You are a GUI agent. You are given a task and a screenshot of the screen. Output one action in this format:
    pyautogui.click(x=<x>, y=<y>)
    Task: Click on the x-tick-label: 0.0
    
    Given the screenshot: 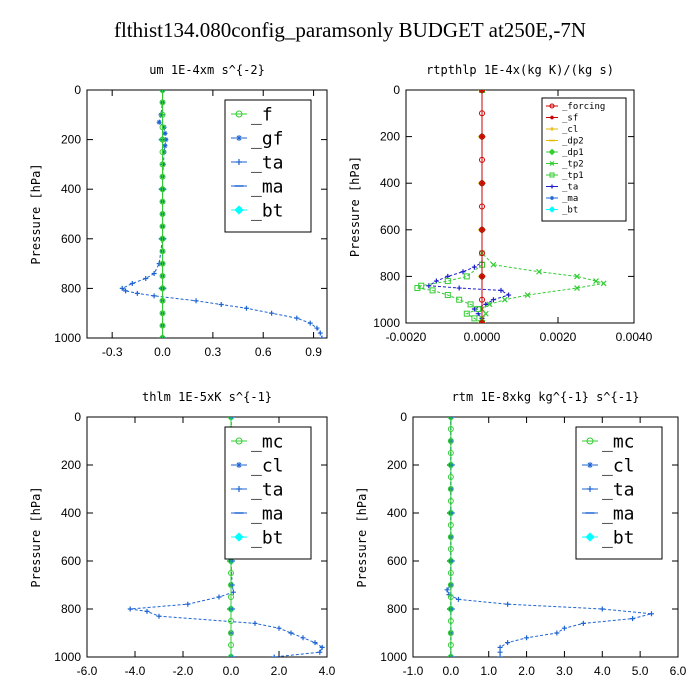 What is the action you would take?
    pyautogui.click(x=162, y=352)
    